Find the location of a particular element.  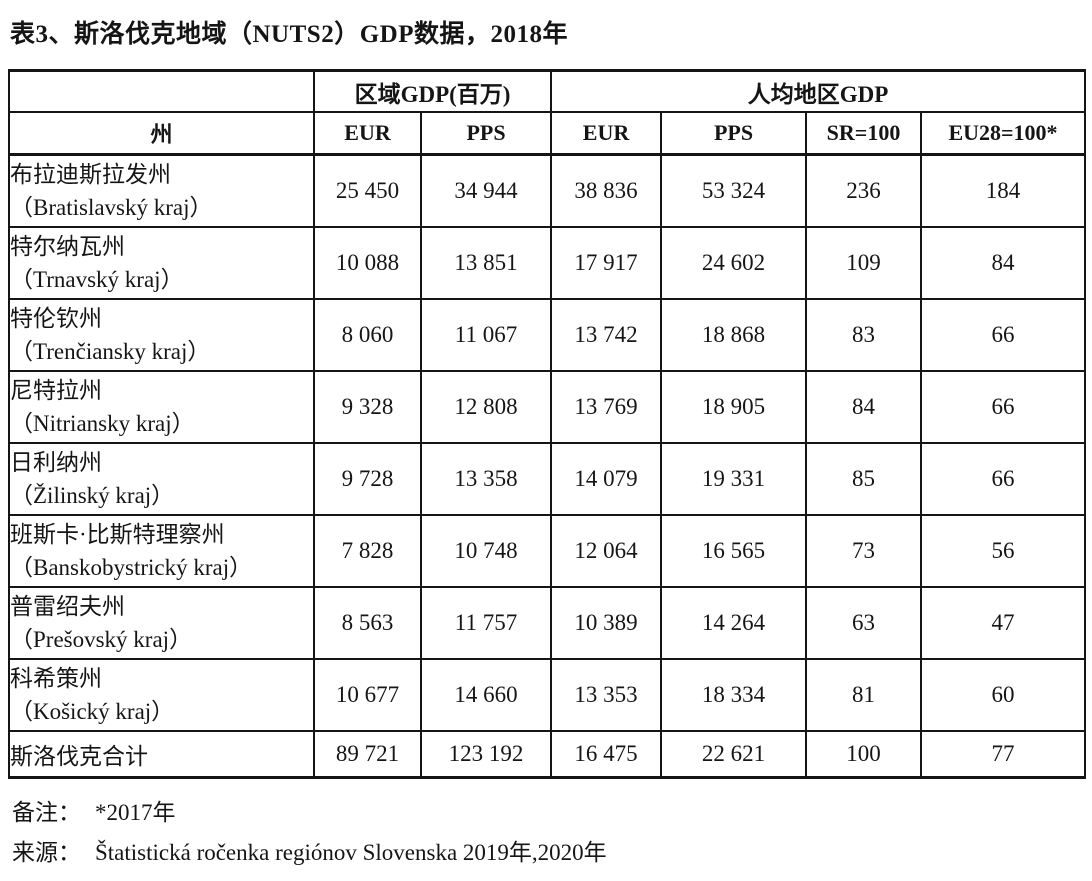

per-capita-pps-cell: 18 334 is located at coordinates (733, 695).